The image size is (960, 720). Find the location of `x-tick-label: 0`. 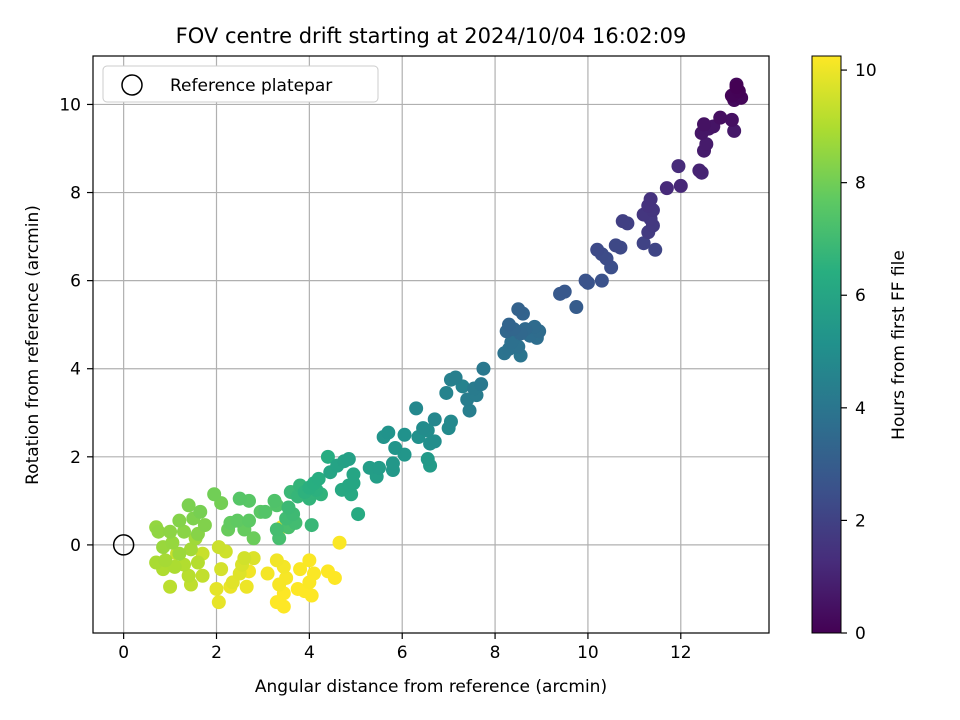

x-tick-label: 0 is located at coordinates (123, 653).